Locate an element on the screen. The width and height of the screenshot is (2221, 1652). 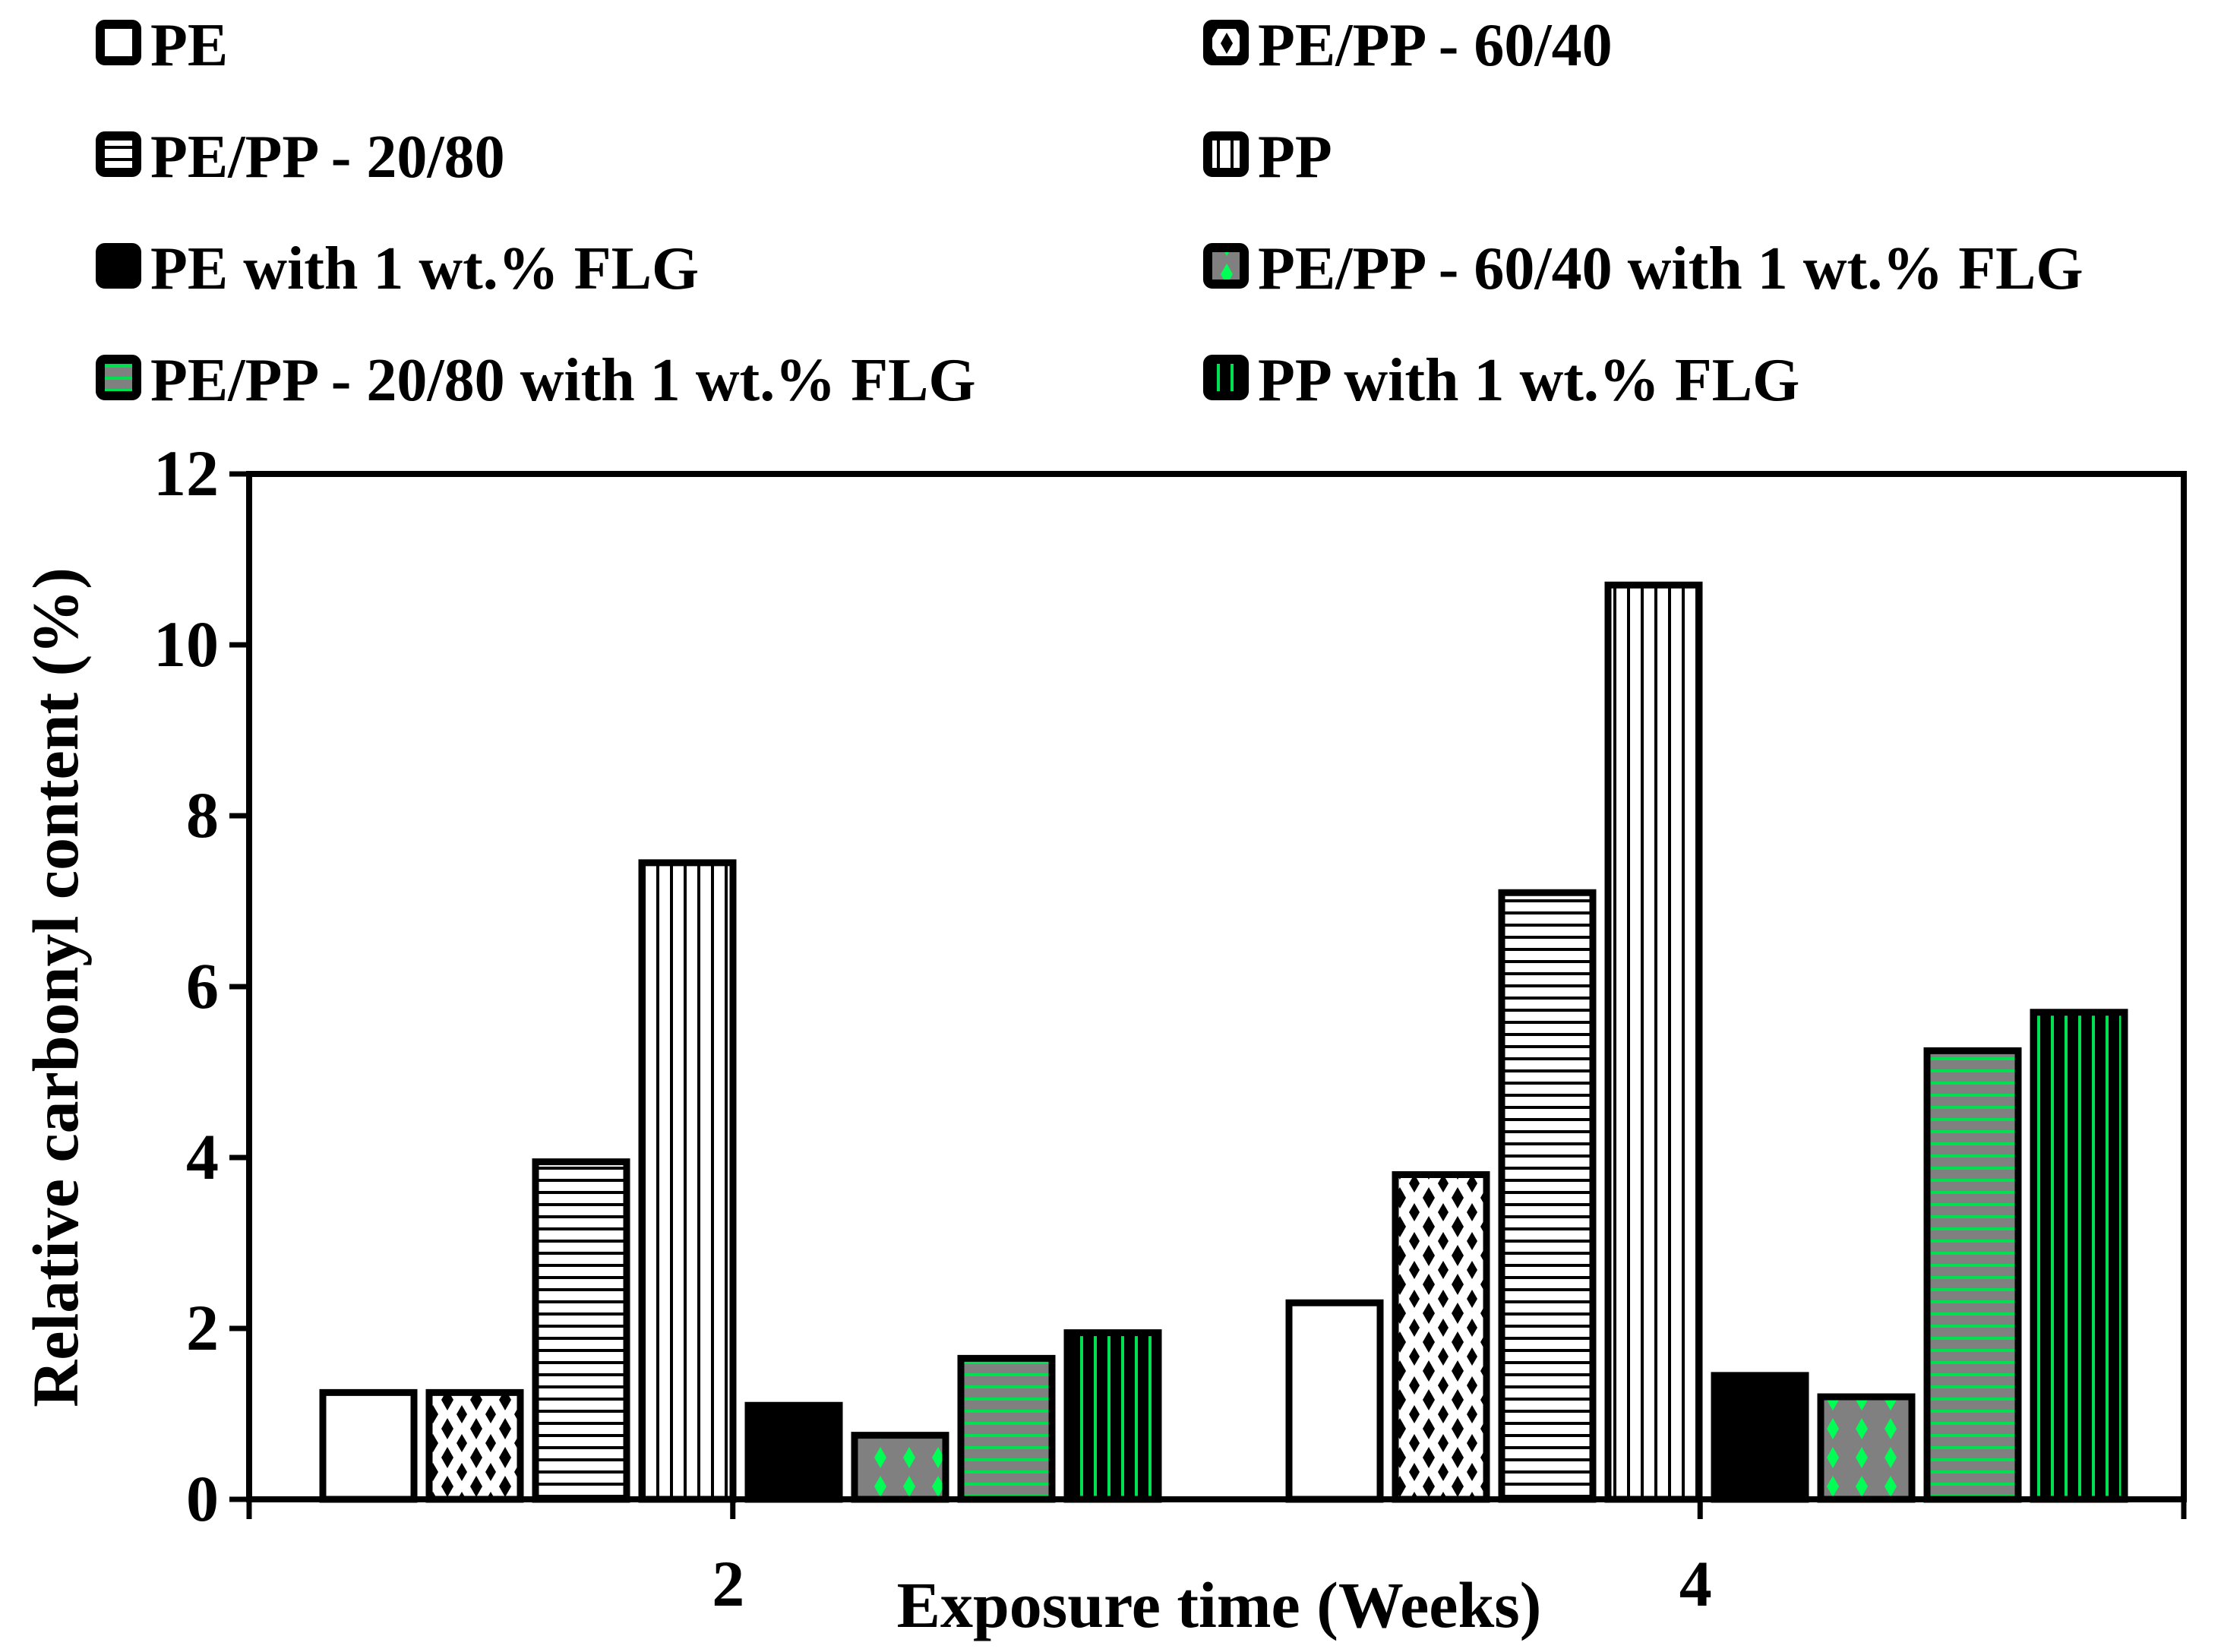
y-tick-label: 12 is located at coordinates (186, 473).